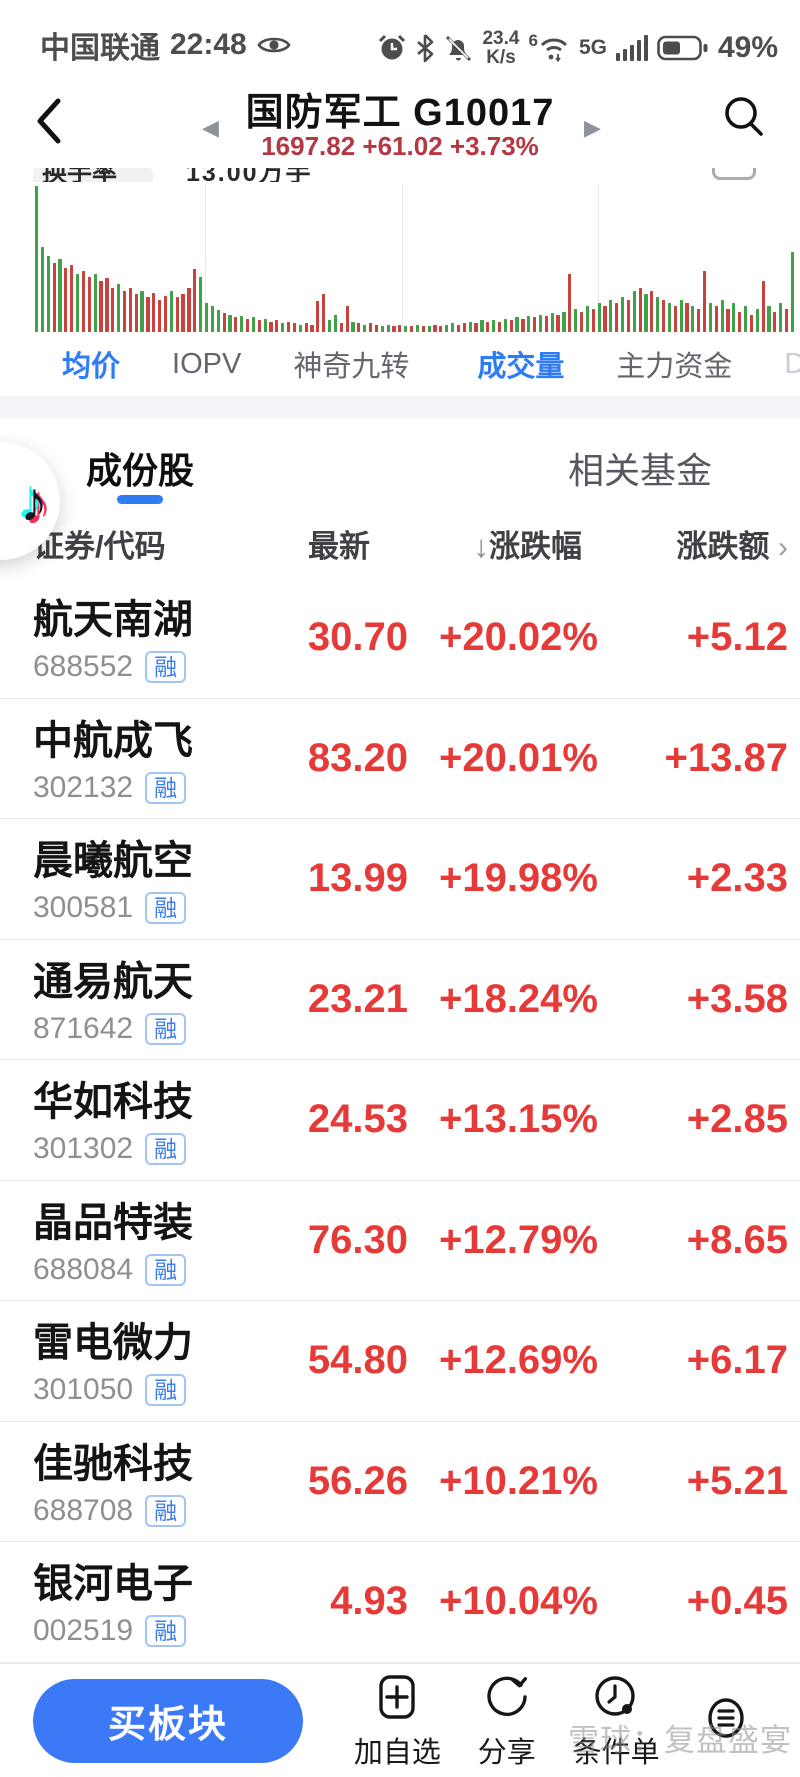 This screenshot has width=800, height=1777. What do you see at coordinates (274, 45) in the screenshot?
I see `eye-icon` at bounding box center [274, 45].